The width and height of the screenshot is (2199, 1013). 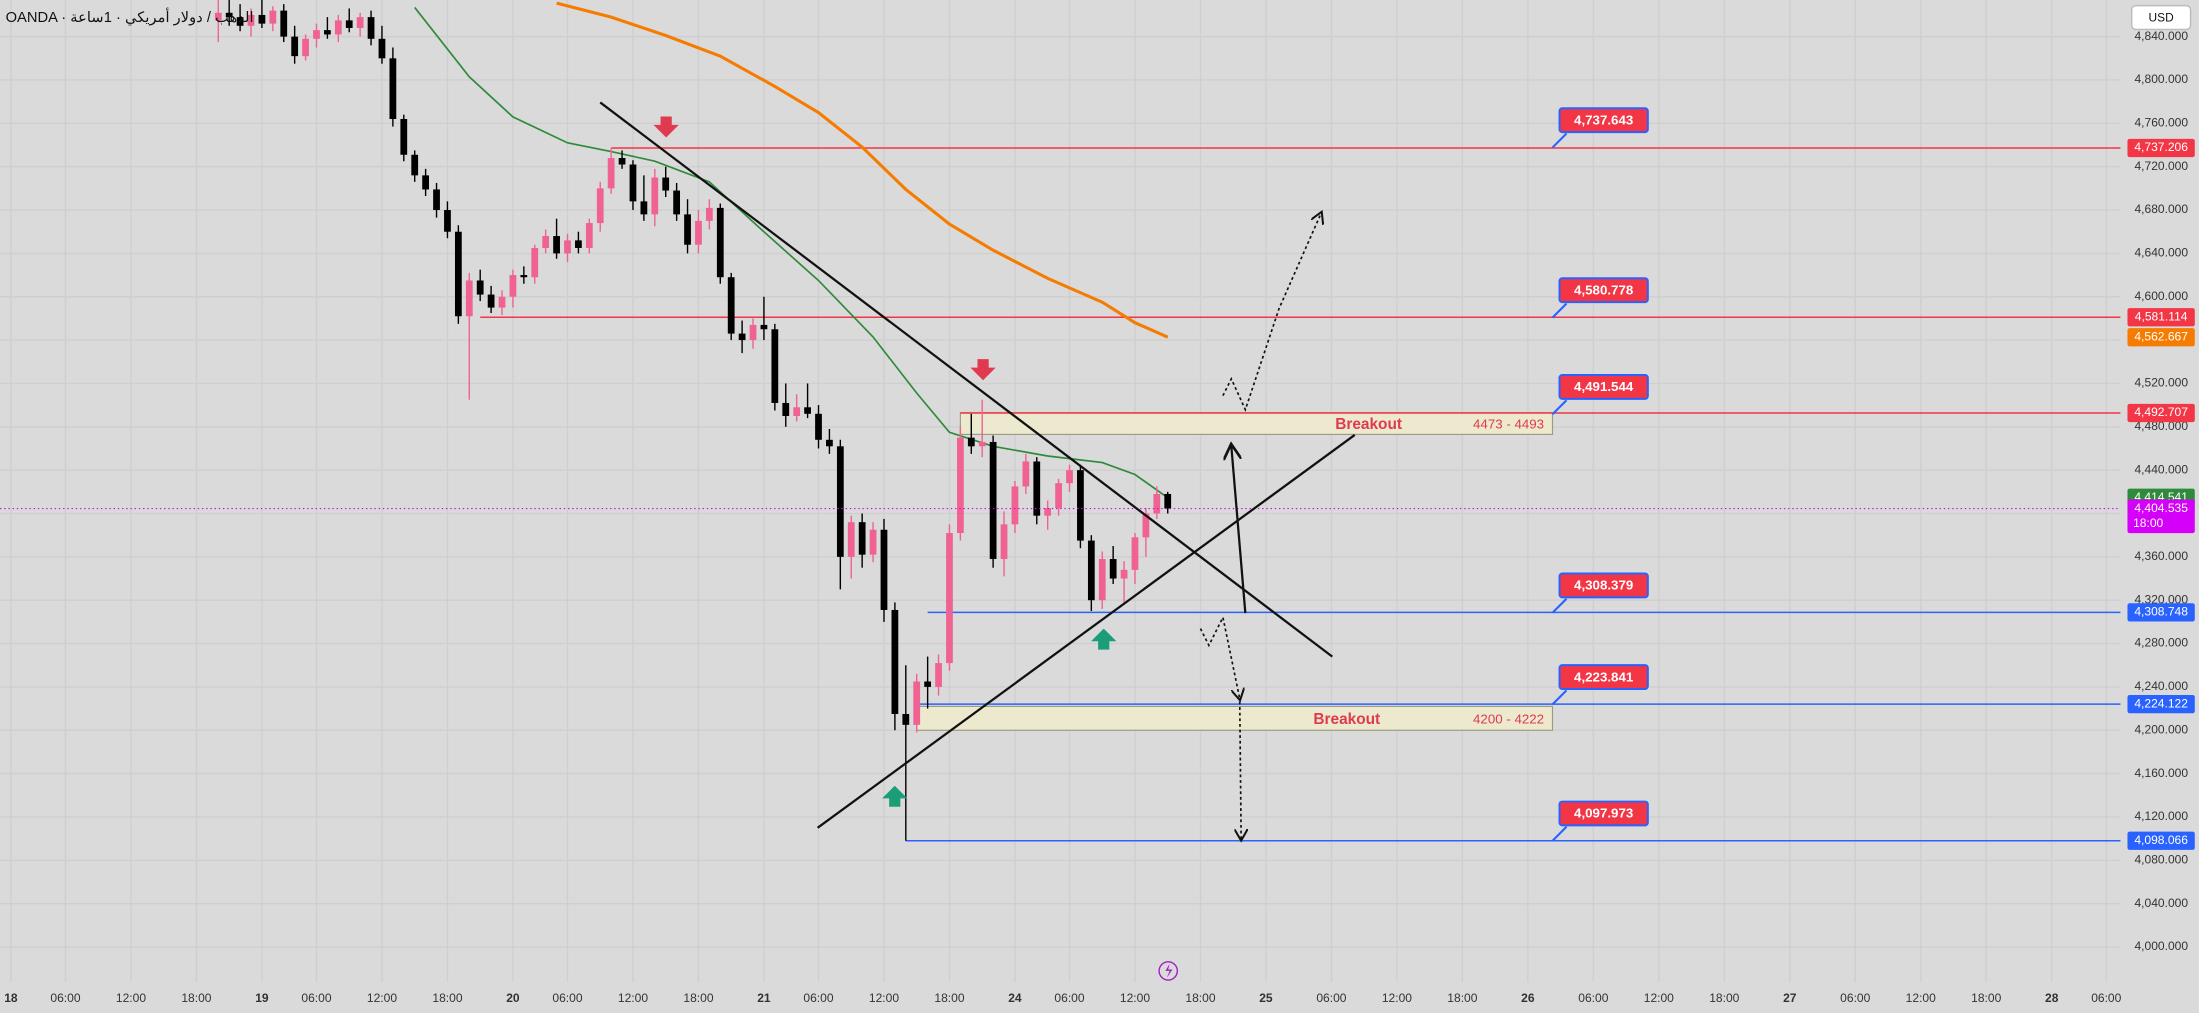 What do you see at coordinates (316, 998) in the screenshot?
I see `x-tick-label: 06:00` at bounding box center [316, 998].